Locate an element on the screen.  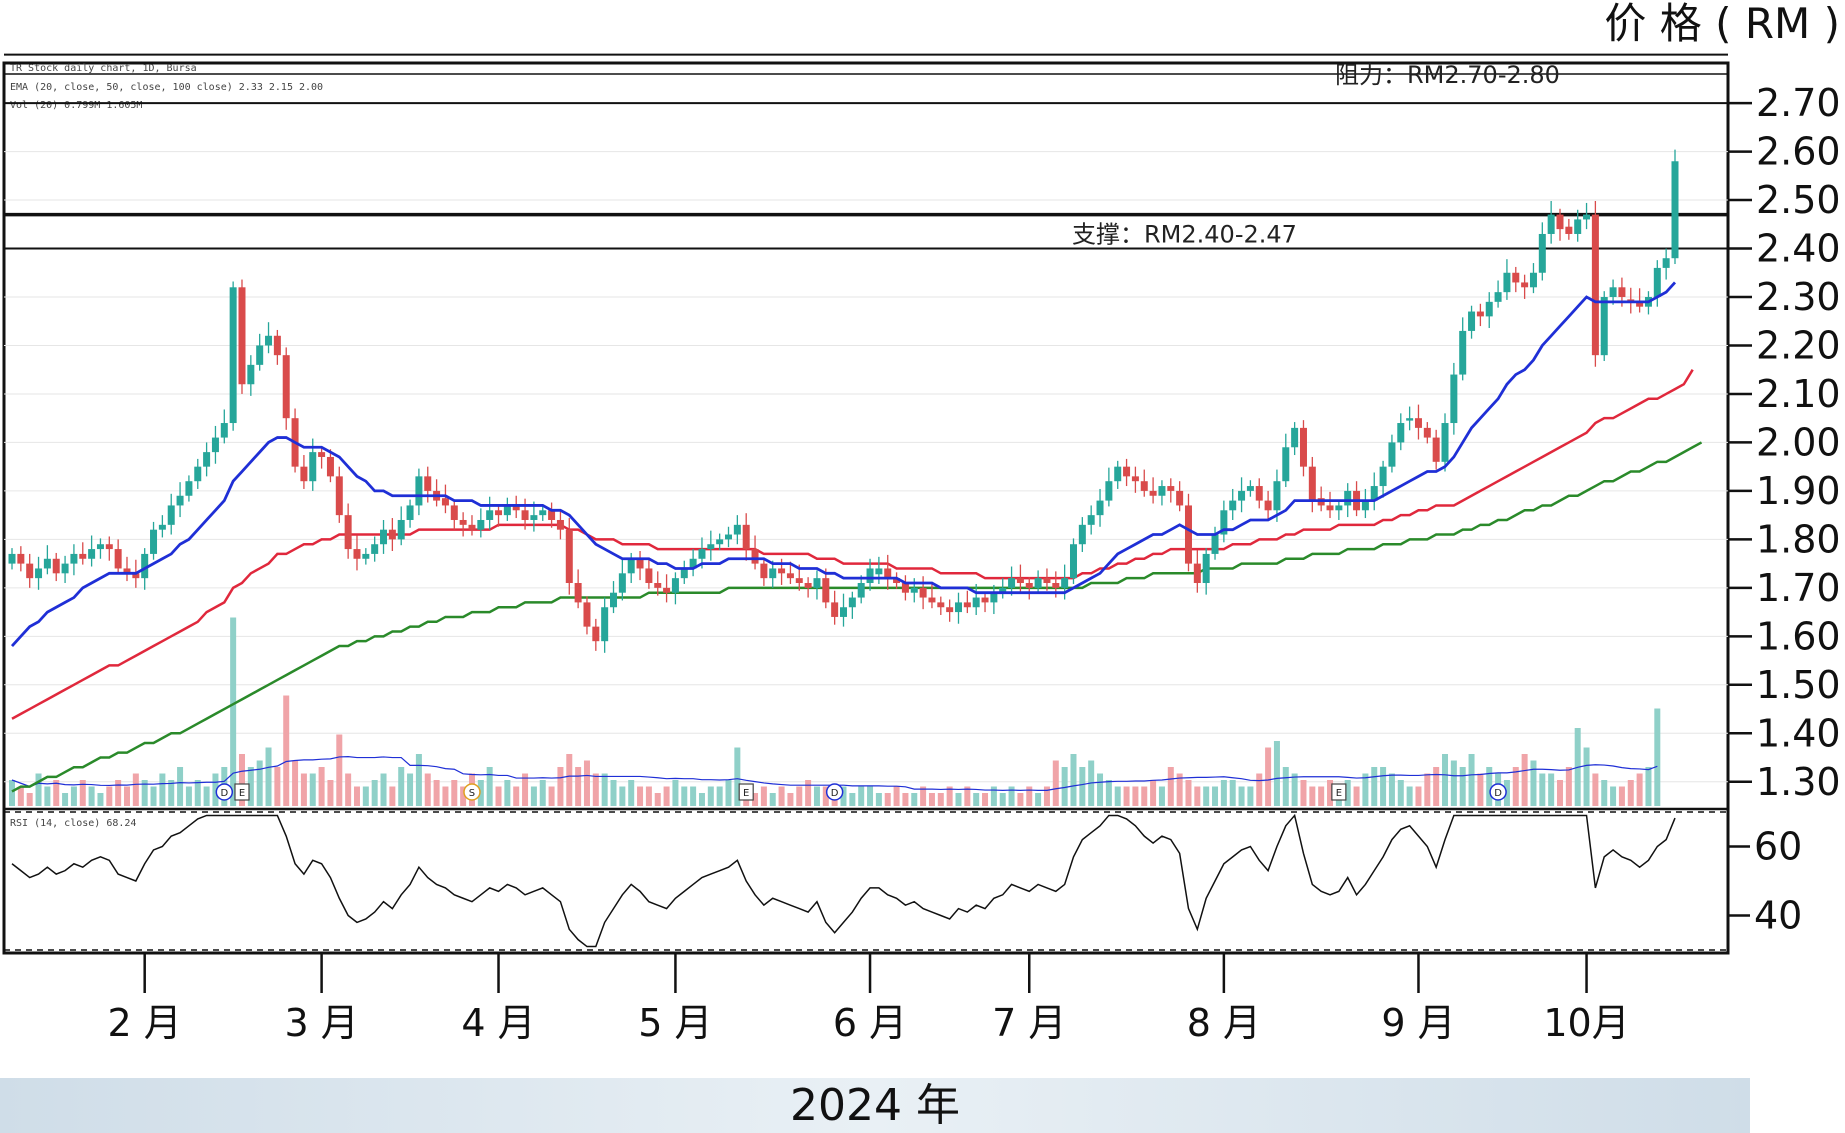
event-marker-label: D is located at coordinates (835, 793).